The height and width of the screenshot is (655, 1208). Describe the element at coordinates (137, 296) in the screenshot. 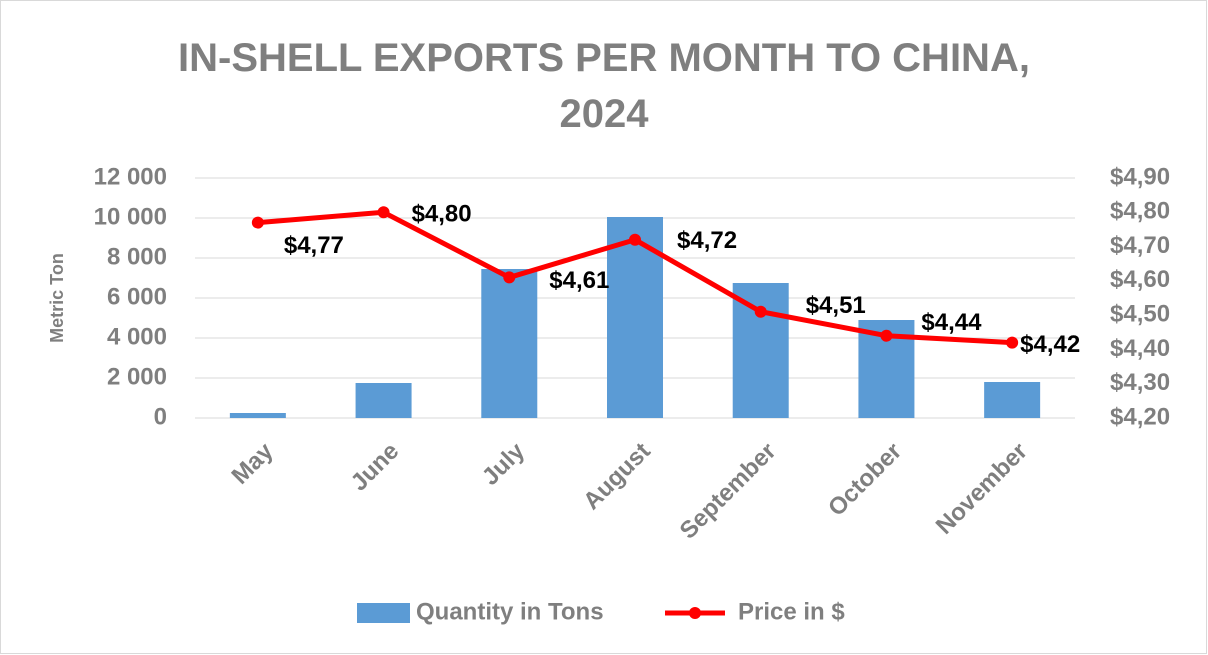

I see `y-tick-label: 6 000` at that location.